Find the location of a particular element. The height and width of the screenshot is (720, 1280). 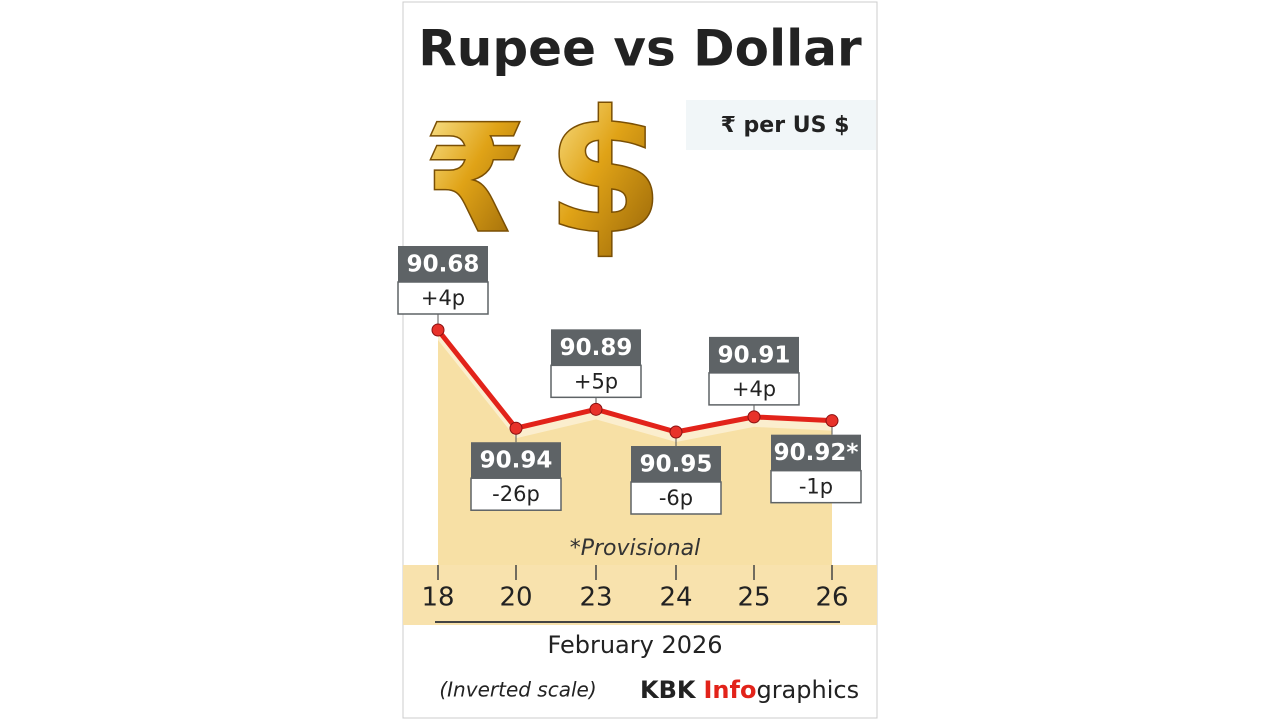

line is located at coordinates (634, 381).